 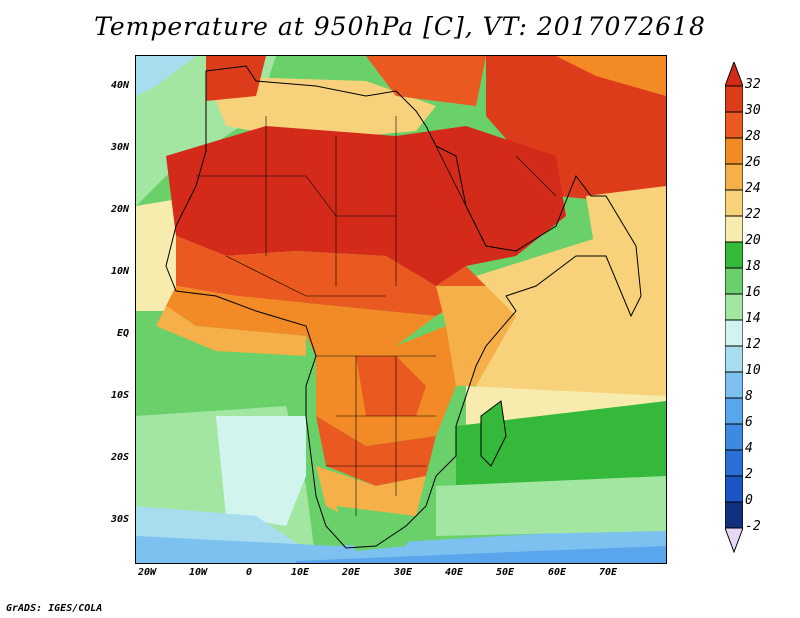 I want to click on colorbar-label: 8, so click(x=749, y=396).